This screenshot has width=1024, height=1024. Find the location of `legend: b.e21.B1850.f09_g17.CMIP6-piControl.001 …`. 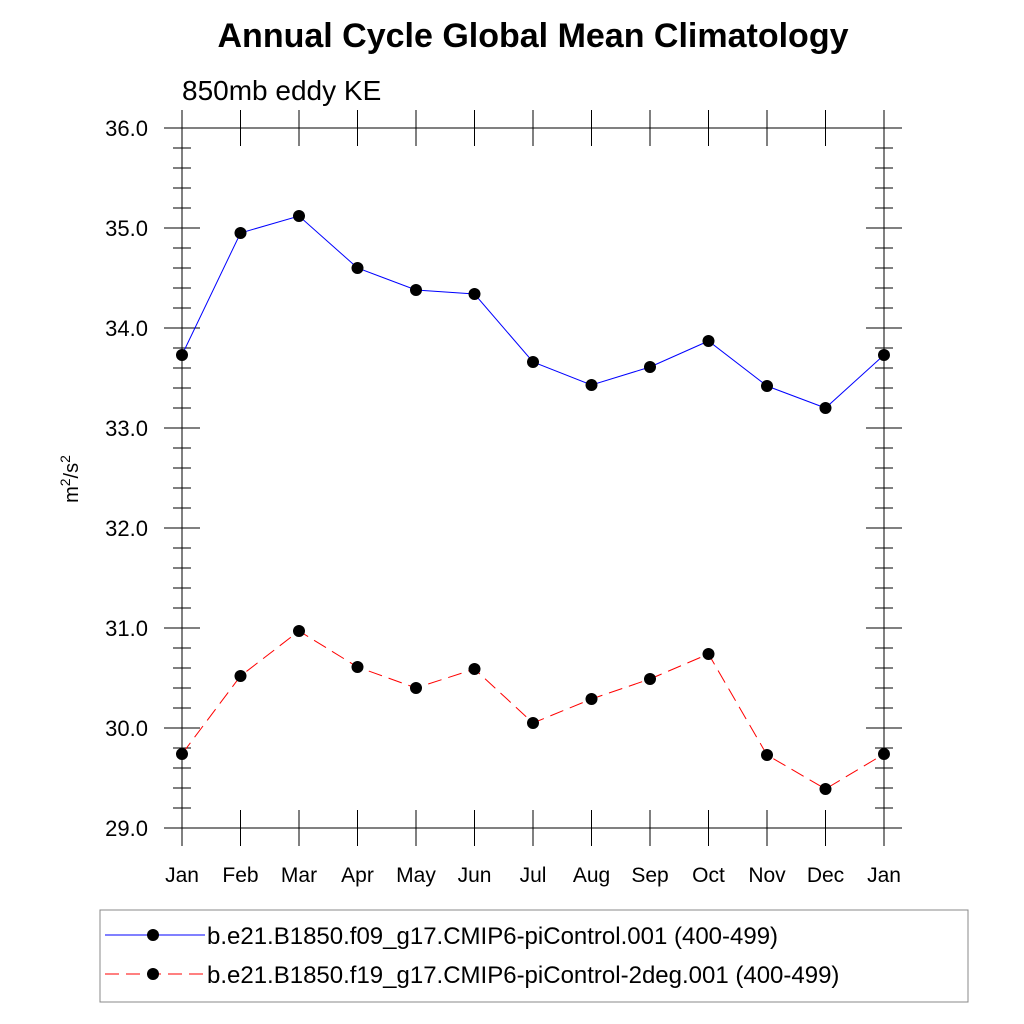

legend: b.e21.B1850.f09_g17.CMIP6-piControl.001 … is located at coordinates (534, 956).